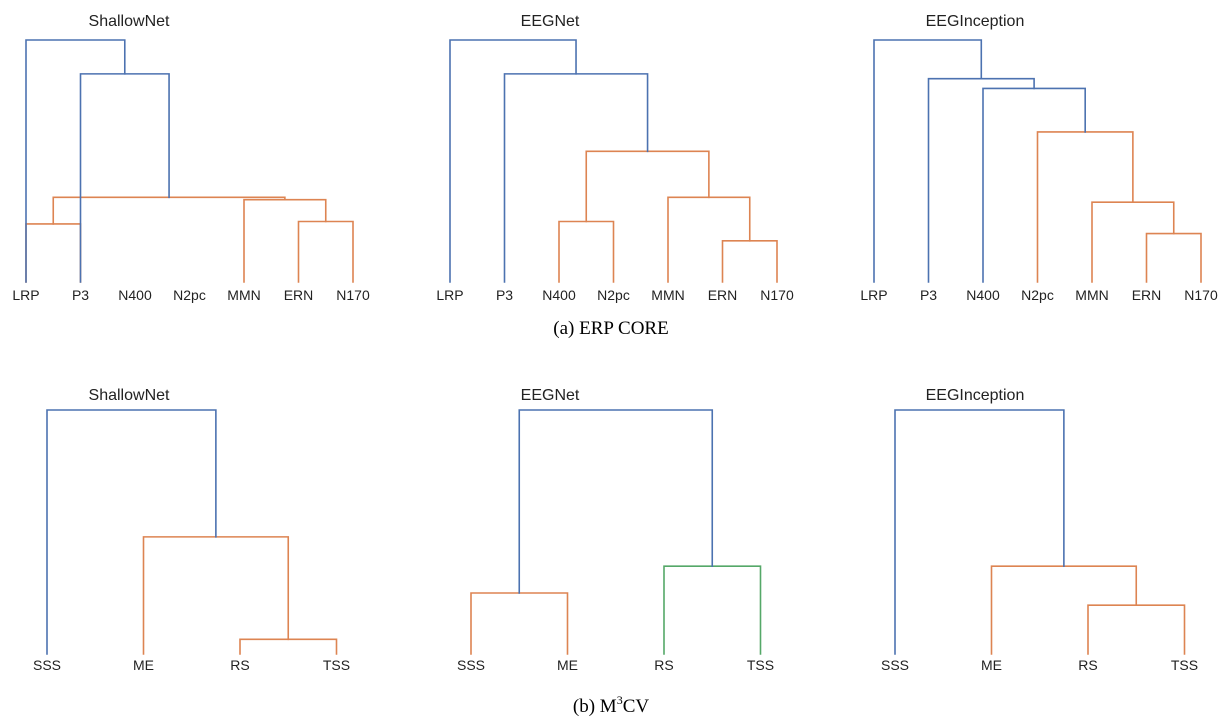  What do you see at coordinates (191, 158) in the screenshot?
I see `dendrogram-panel: ShallowNet LRP P3 N400 N2pc MMN ERN N170` at bounding box center [191, 158].